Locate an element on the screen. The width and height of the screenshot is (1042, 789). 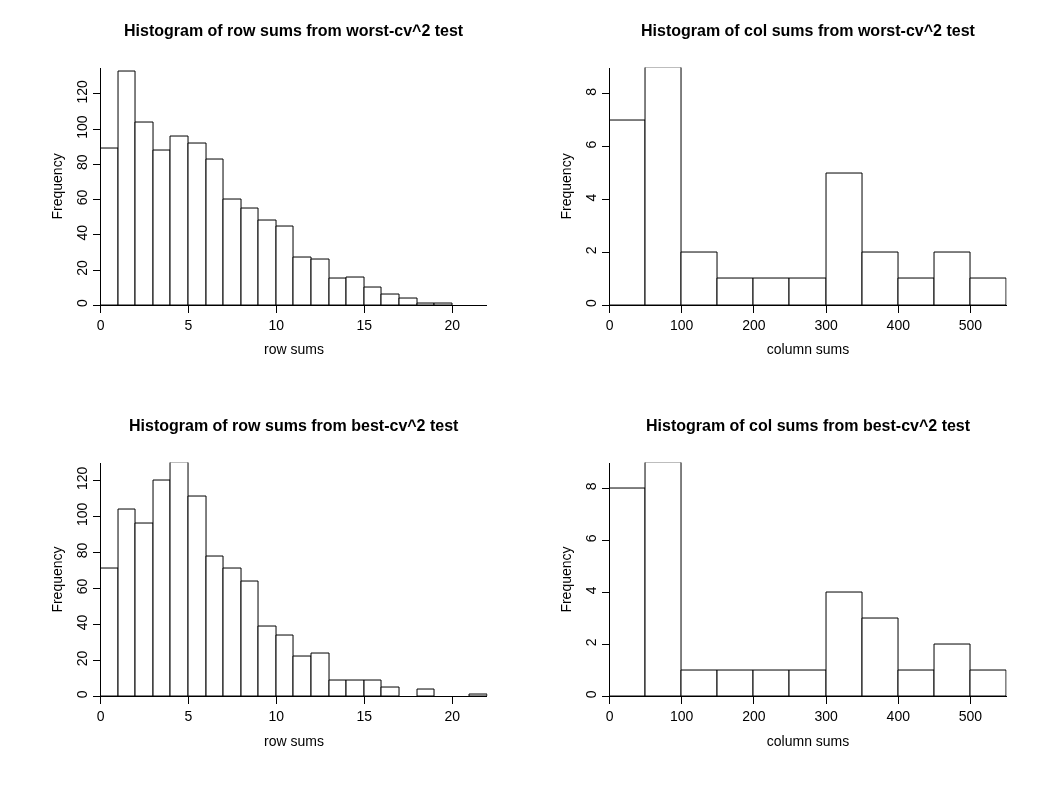
chart-title: Histogram of col sums from worst-cv^2 test is located at coordinates (808, 30).